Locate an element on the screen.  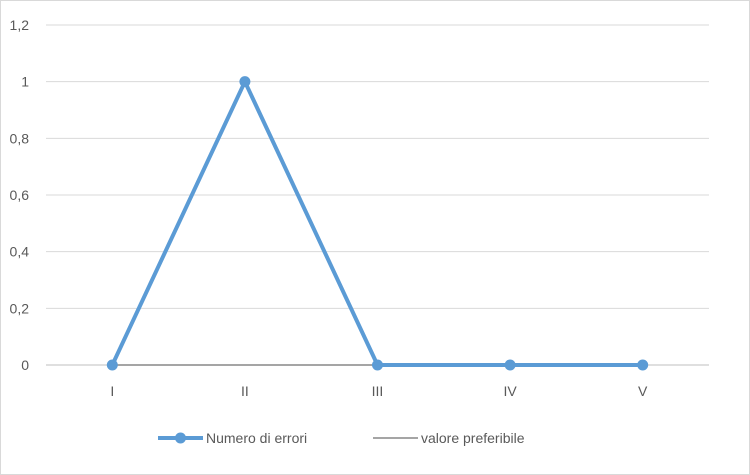
y-tick-label: 0,4 is located at coordinates (20, 252).